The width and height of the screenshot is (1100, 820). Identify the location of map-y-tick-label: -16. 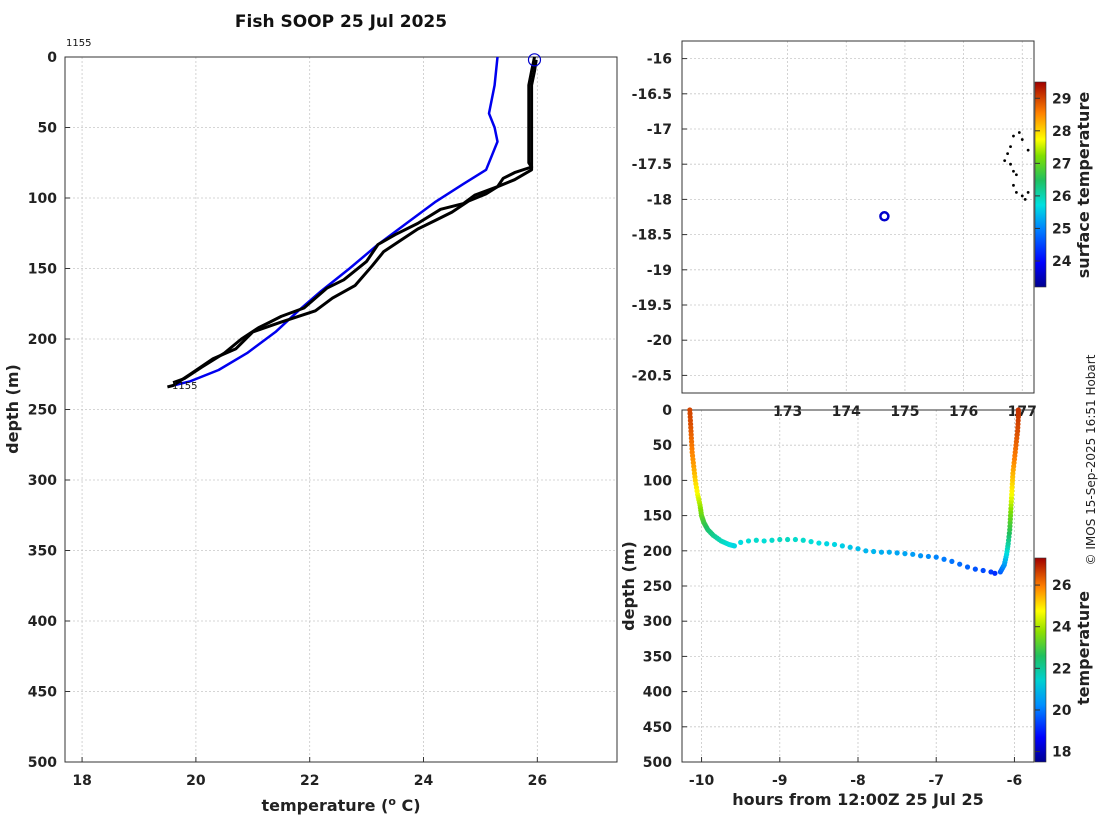
(659, 60).